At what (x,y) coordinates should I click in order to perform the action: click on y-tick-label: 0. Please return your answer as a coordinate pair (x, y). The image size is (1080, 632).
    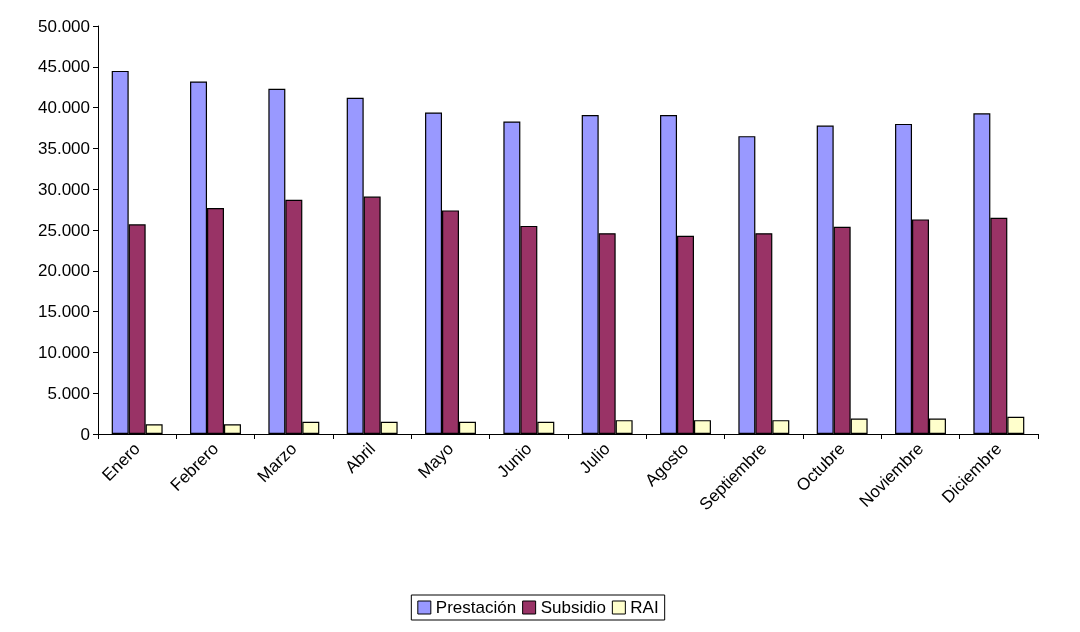
    Looking at the image, I should click on (85, 434).